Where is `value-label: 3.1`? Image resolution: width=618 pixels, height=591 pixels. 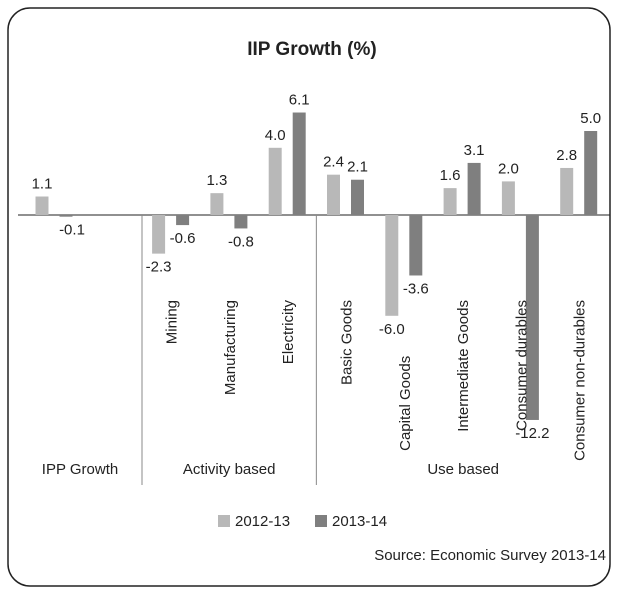
value-label: 3.1 is located at coordinates (474, 150).